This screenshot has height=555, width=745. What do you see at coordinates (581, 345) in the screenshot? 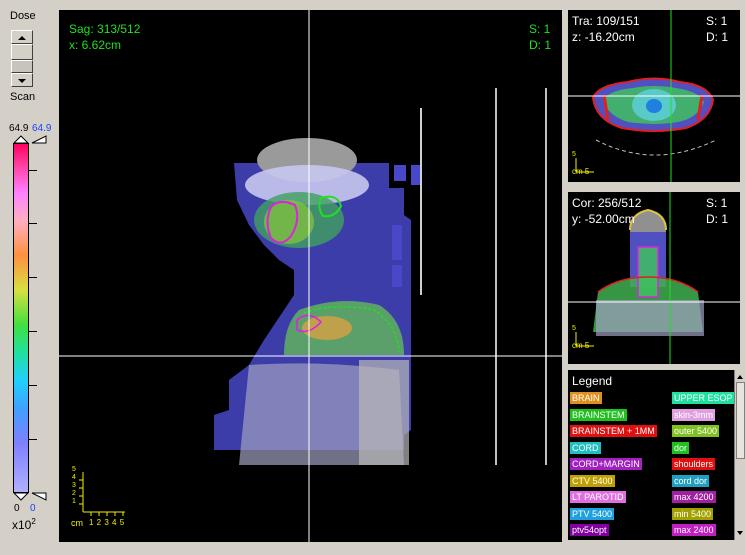
I see `coronal-scale-cm: cm 5` at bounding box center [581, 345].